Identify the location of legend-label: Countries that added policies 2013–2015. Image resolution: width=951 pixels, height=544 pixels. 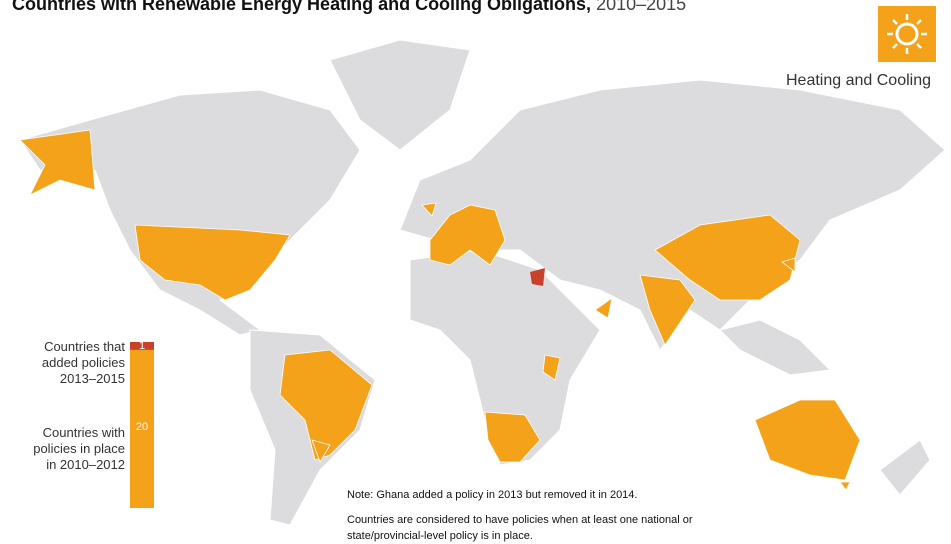
(83, 362).